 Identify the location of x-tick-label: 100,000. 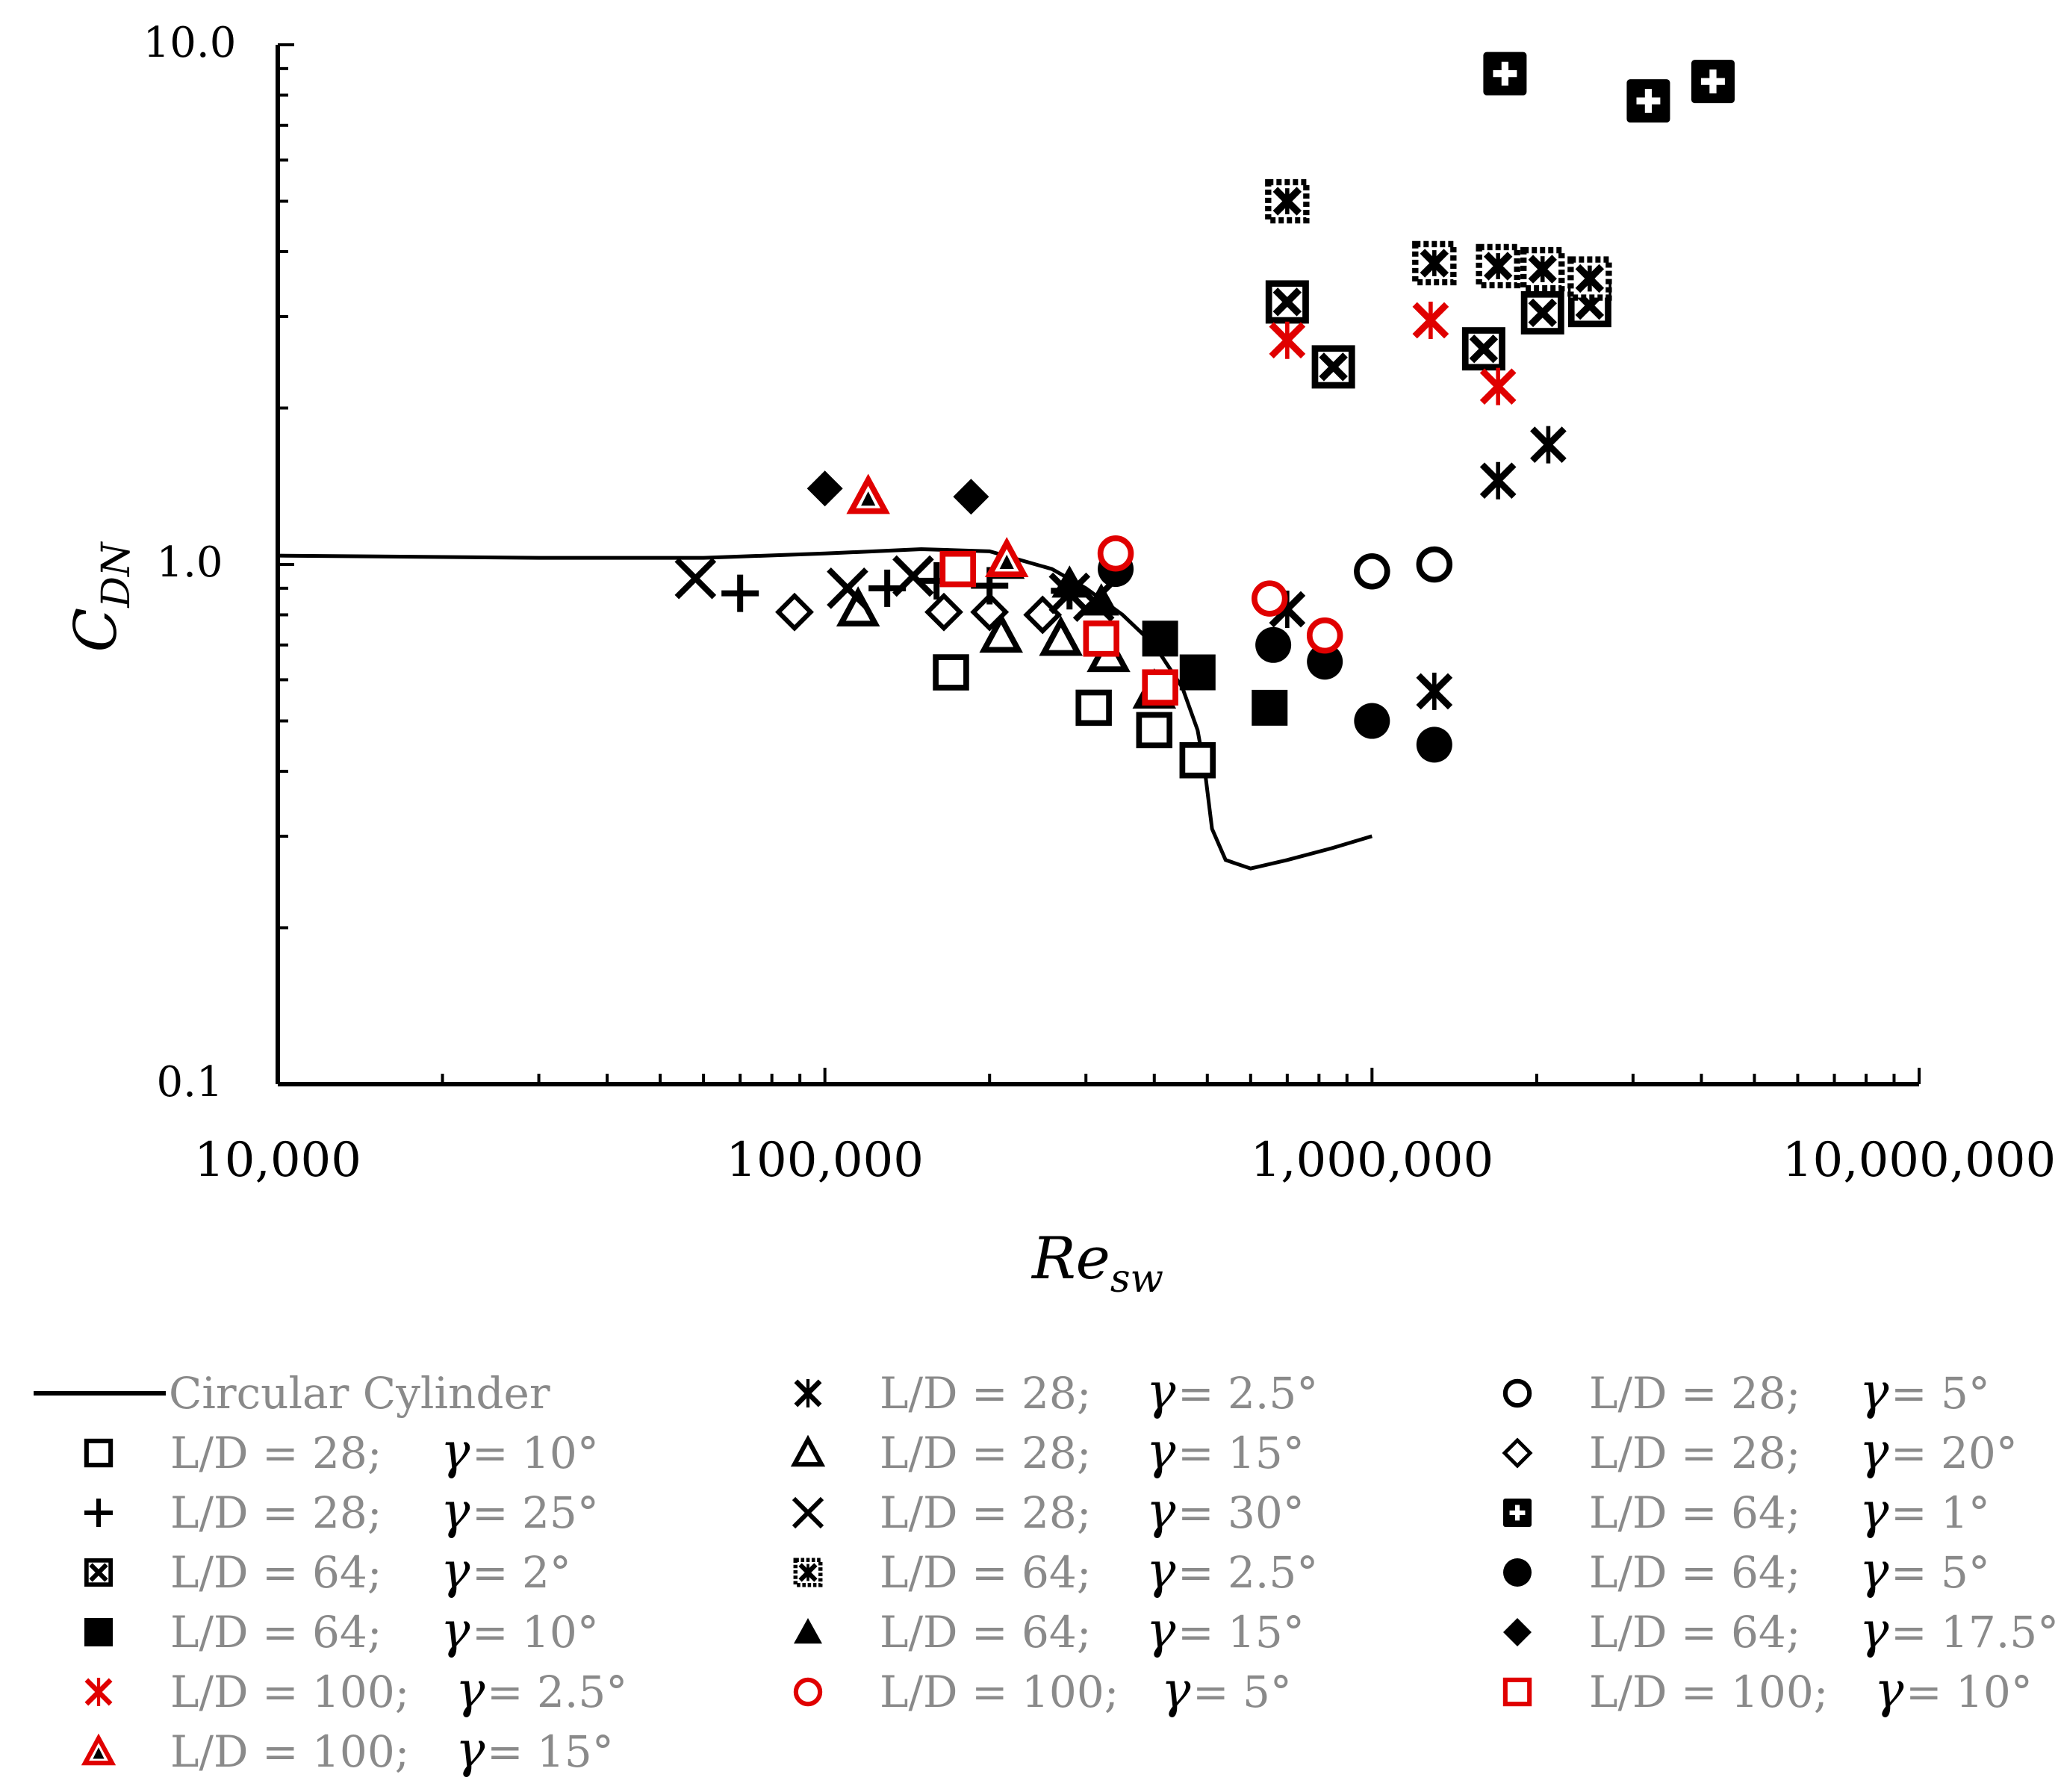
(825, 1160).